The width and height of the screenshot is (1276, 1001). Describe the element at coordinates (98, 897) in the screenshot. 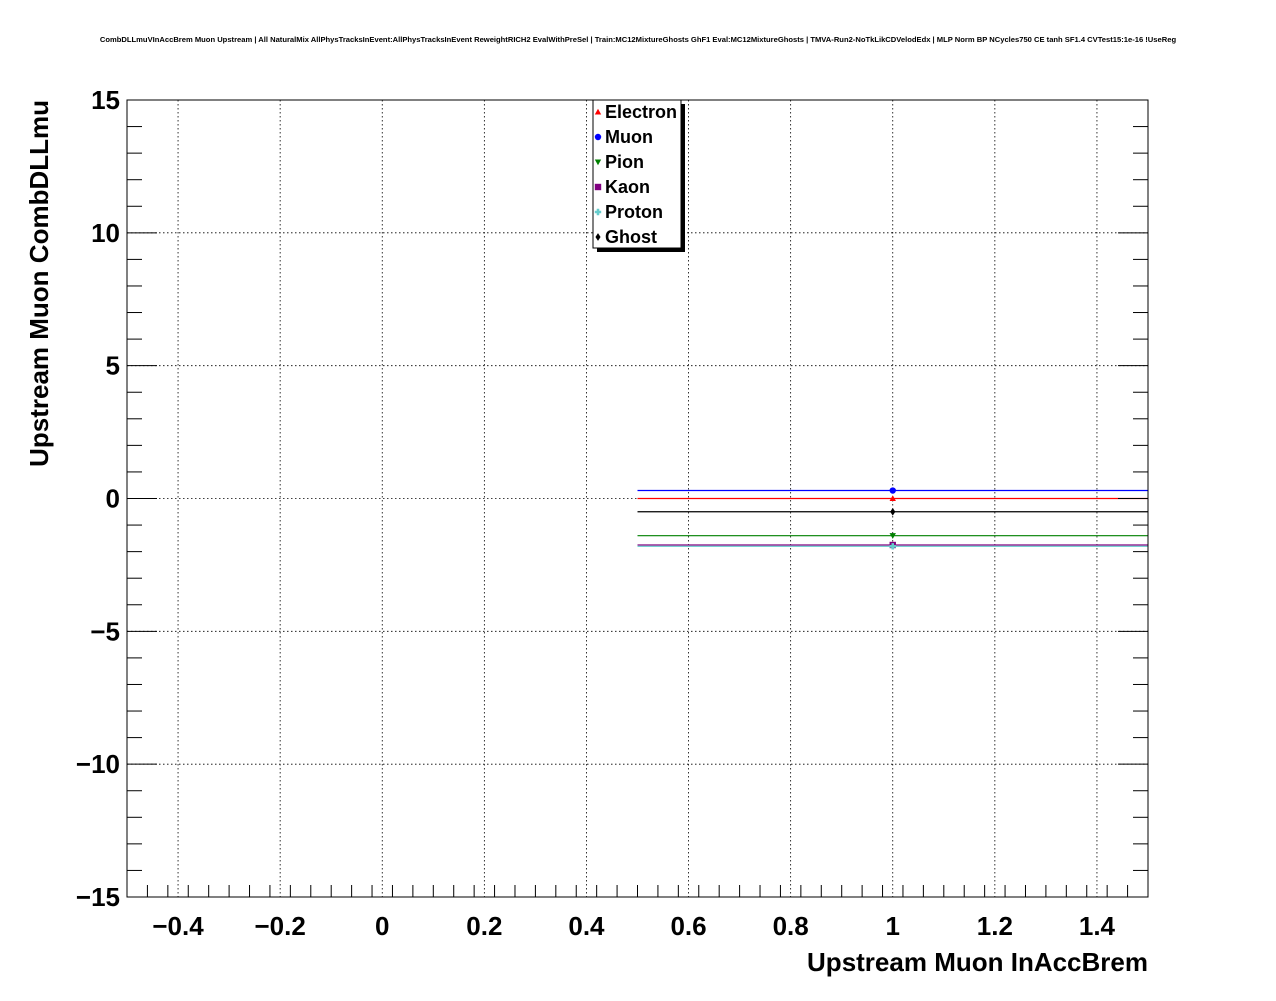

I see `y-tick-label: −15` at that location.